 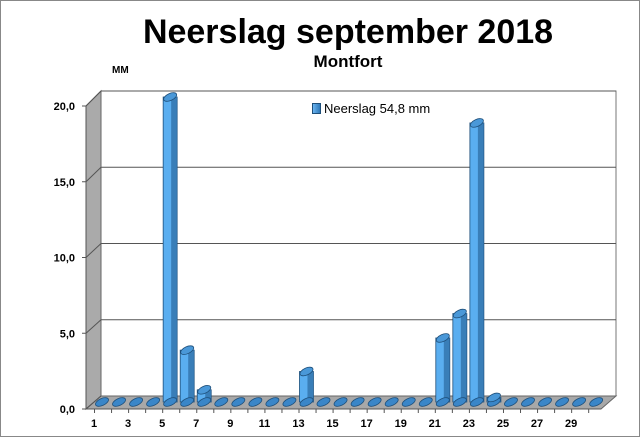 I want to click on x-tick-label: 29, so click(x=571, y=424).